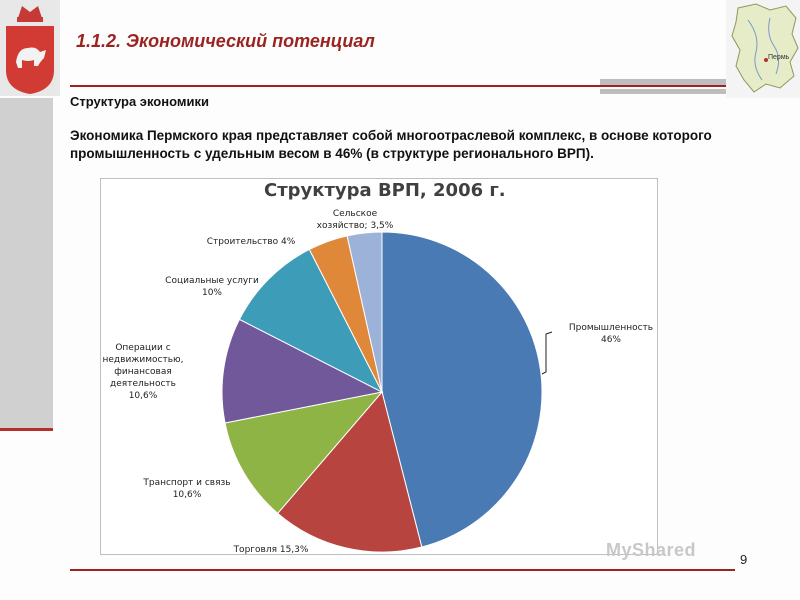 This screenshot has width=800, height=600. Describe the element at coordinates (398, 86) in the screenshot. I see `title-underline` at that location.